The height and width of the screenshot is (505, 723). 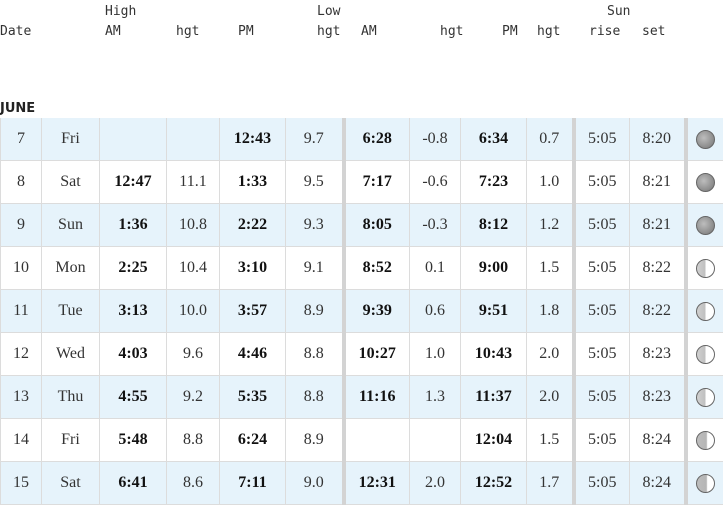 What do you see at coordinates (315, 268) in the screenshot?
I see `high-pm-height-cell: 9.1` at bounding box center [315, 268].